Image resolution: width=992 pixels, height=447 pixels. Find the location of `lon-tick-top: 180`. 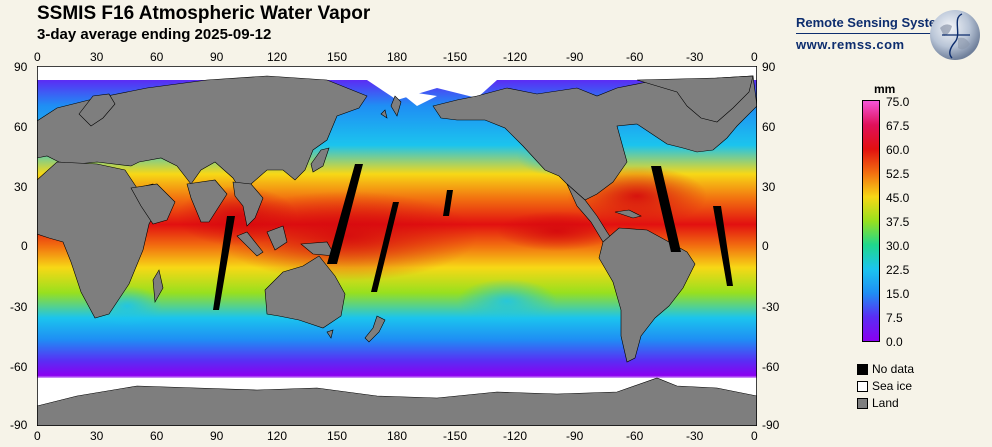

lon-tick-top: 180 is located at coordinates (397, 57).